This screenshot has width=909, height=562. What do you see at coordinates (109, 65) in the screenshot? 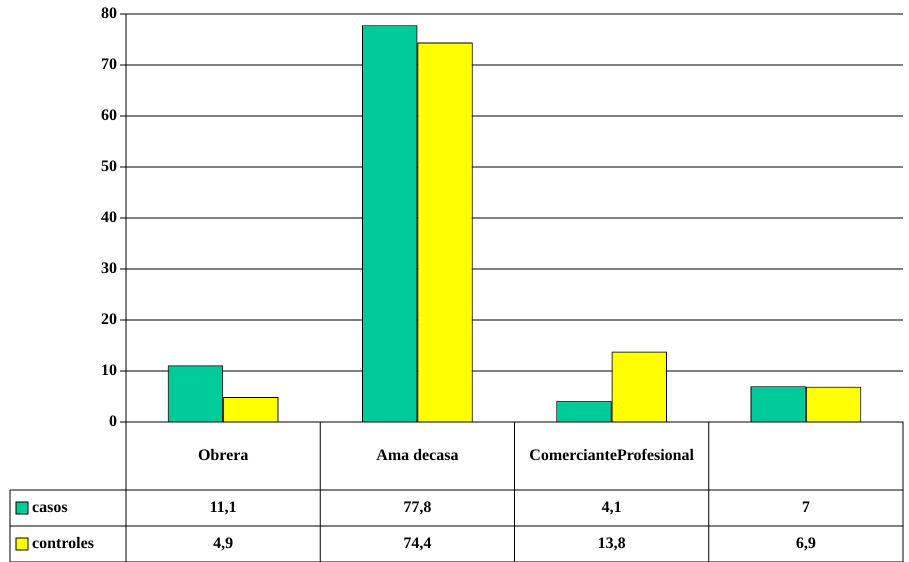
I see `y-tick-label: 70` at bounding box center [109, 65].